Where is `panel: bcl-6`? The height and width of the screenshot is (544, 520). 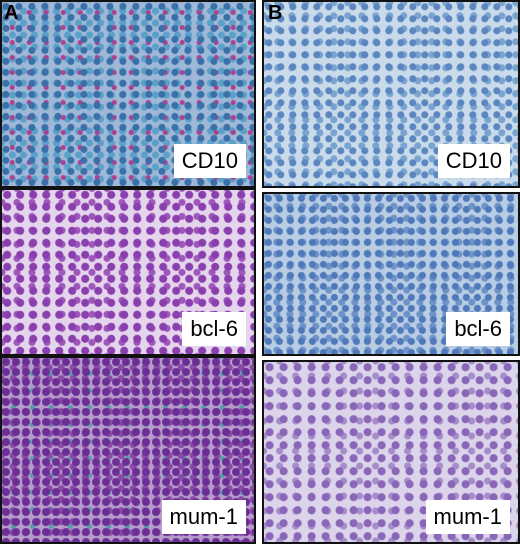
panel: bcl-6 is located at coordinates (391, 274).